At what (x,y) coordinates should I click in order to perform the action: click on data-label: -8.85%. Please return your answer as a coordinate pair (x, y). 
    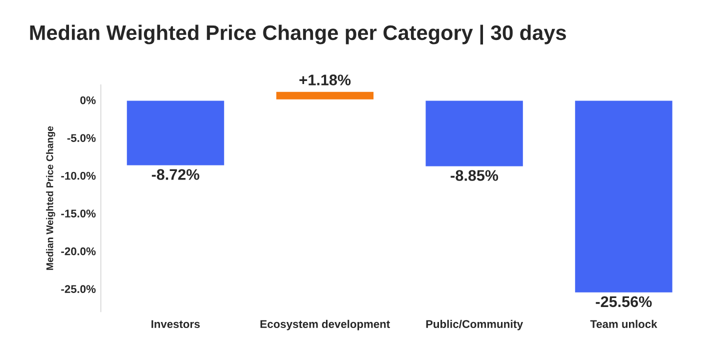
    Looking at the image, I should click on (474, 175).